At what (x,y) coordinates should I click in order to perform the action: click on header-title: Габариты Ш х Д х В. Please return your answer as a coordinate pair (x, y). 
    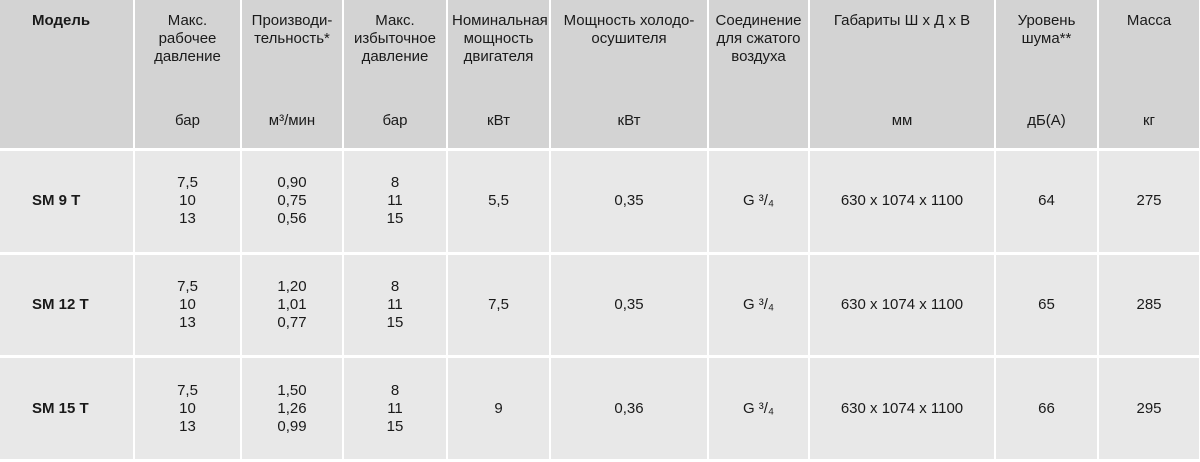
    Looking at the image, I should click on (902, 20).